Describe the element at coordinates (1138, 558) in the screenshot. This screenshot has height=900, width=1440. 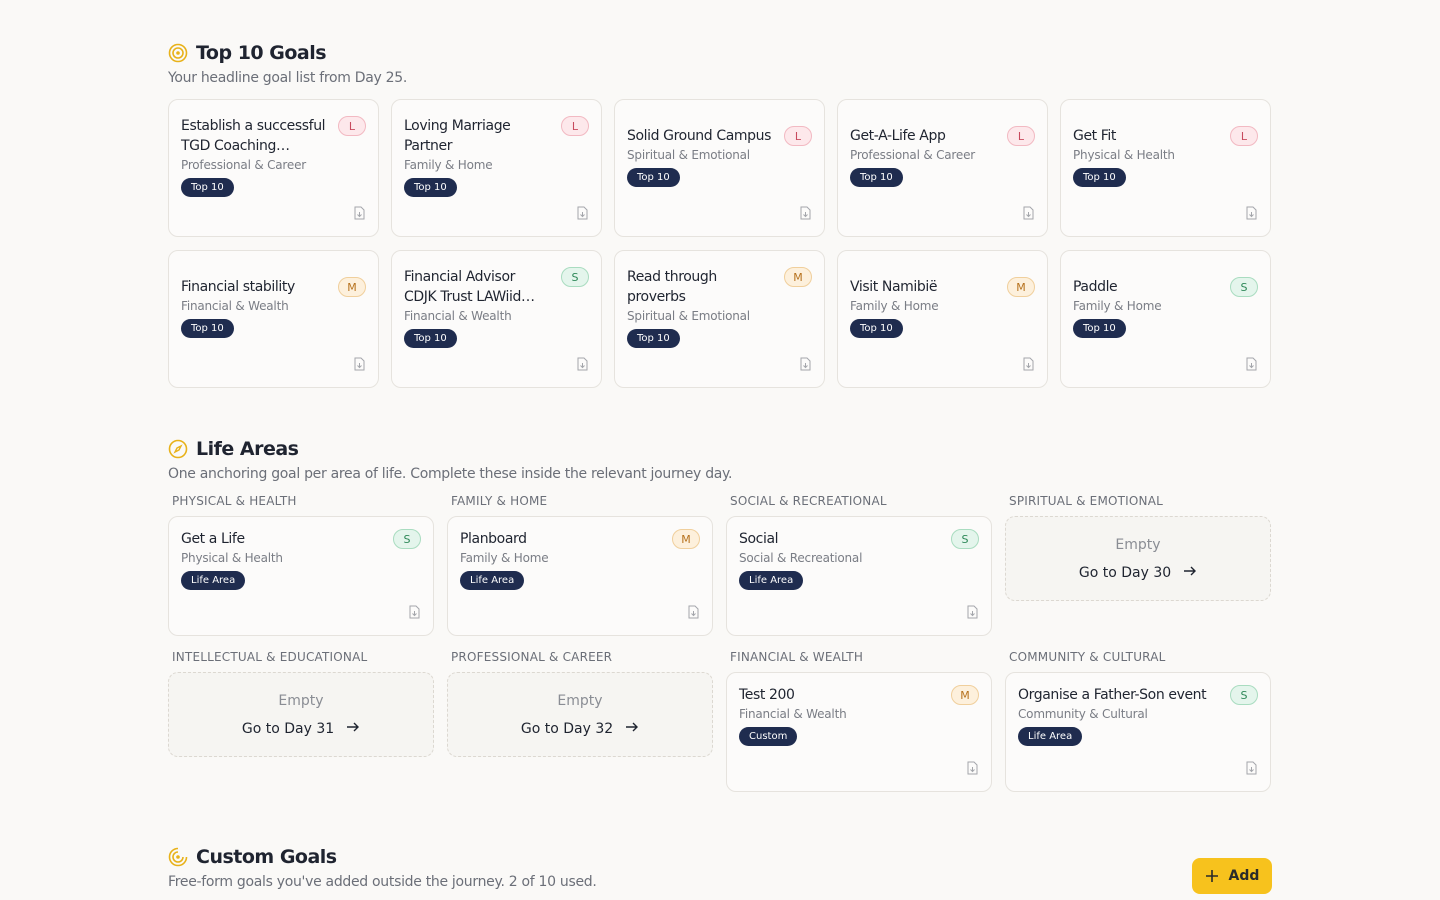
I see `empty-slot: Empty Go to Day 30` at that location.